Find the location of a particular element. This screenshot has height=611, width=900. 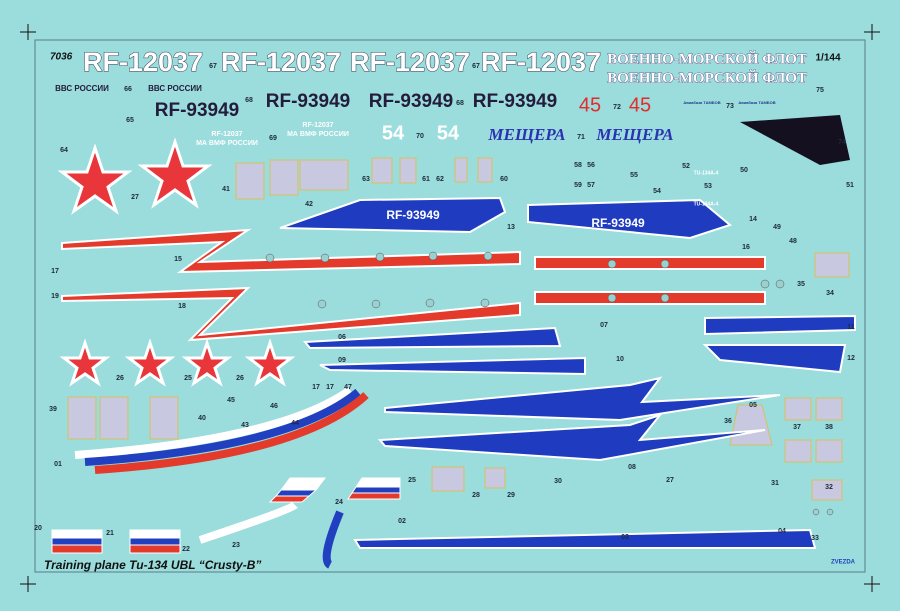

decal-number: 16 is located at coordinates (746, 247).